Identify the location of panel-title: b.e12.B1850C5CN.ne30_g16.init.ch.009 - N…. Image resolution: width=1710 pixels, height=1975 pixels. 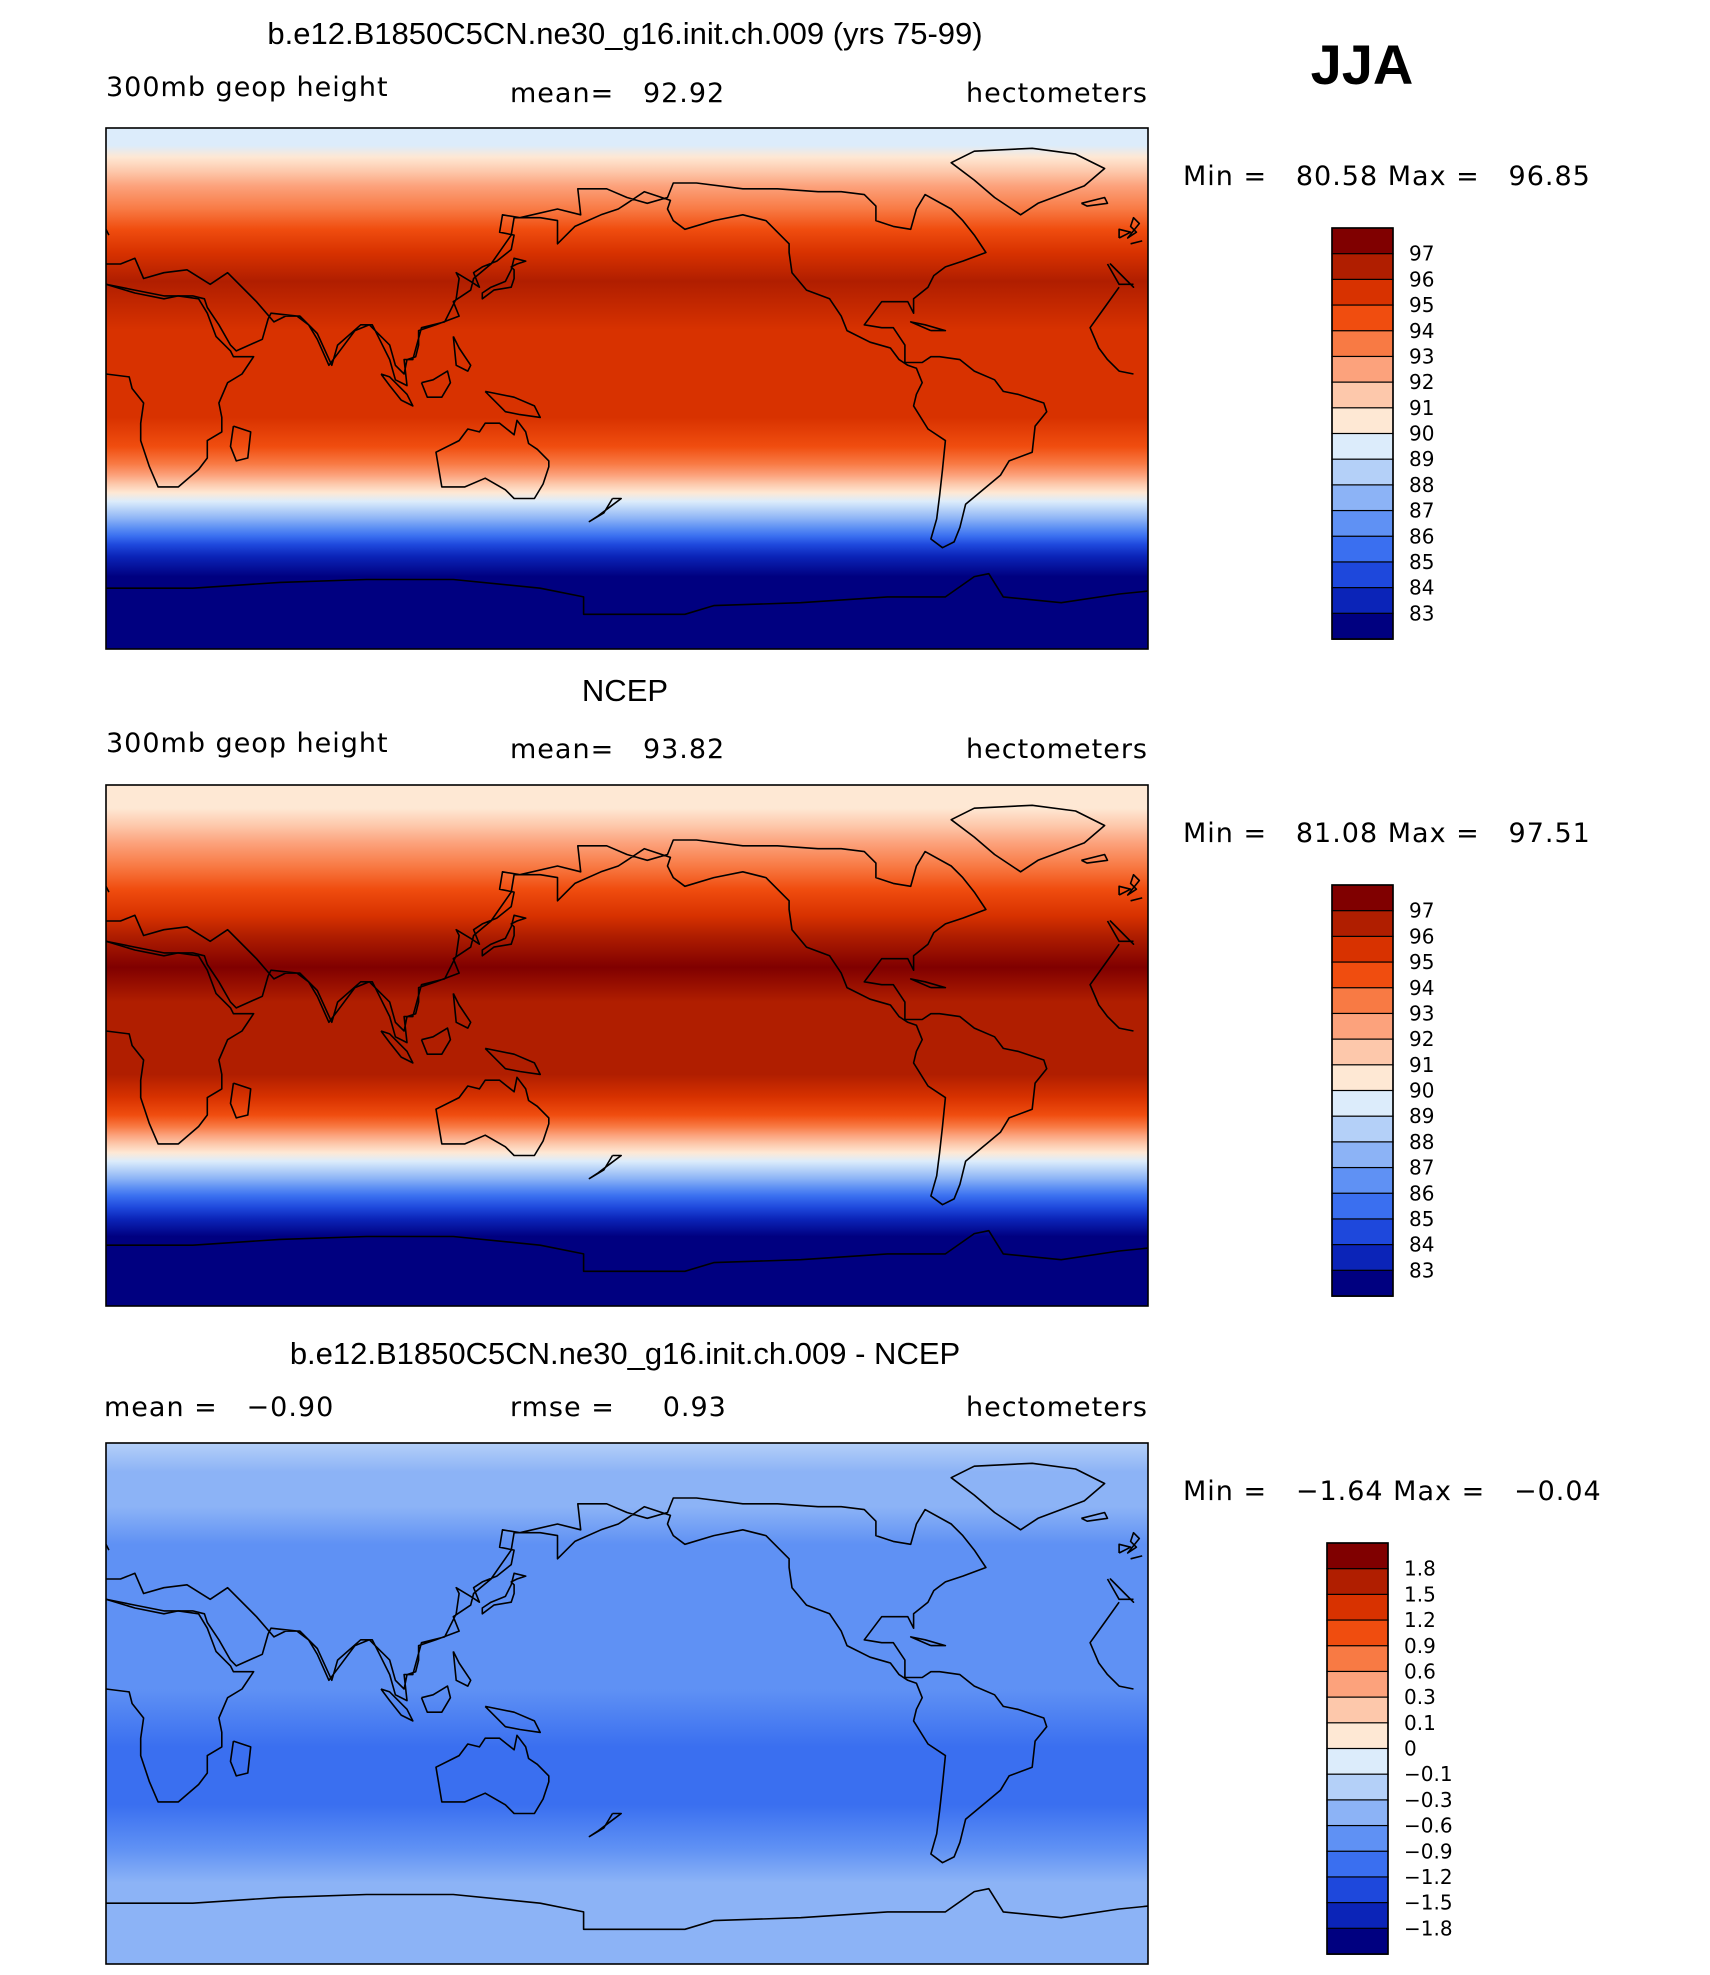
(625, 1353).